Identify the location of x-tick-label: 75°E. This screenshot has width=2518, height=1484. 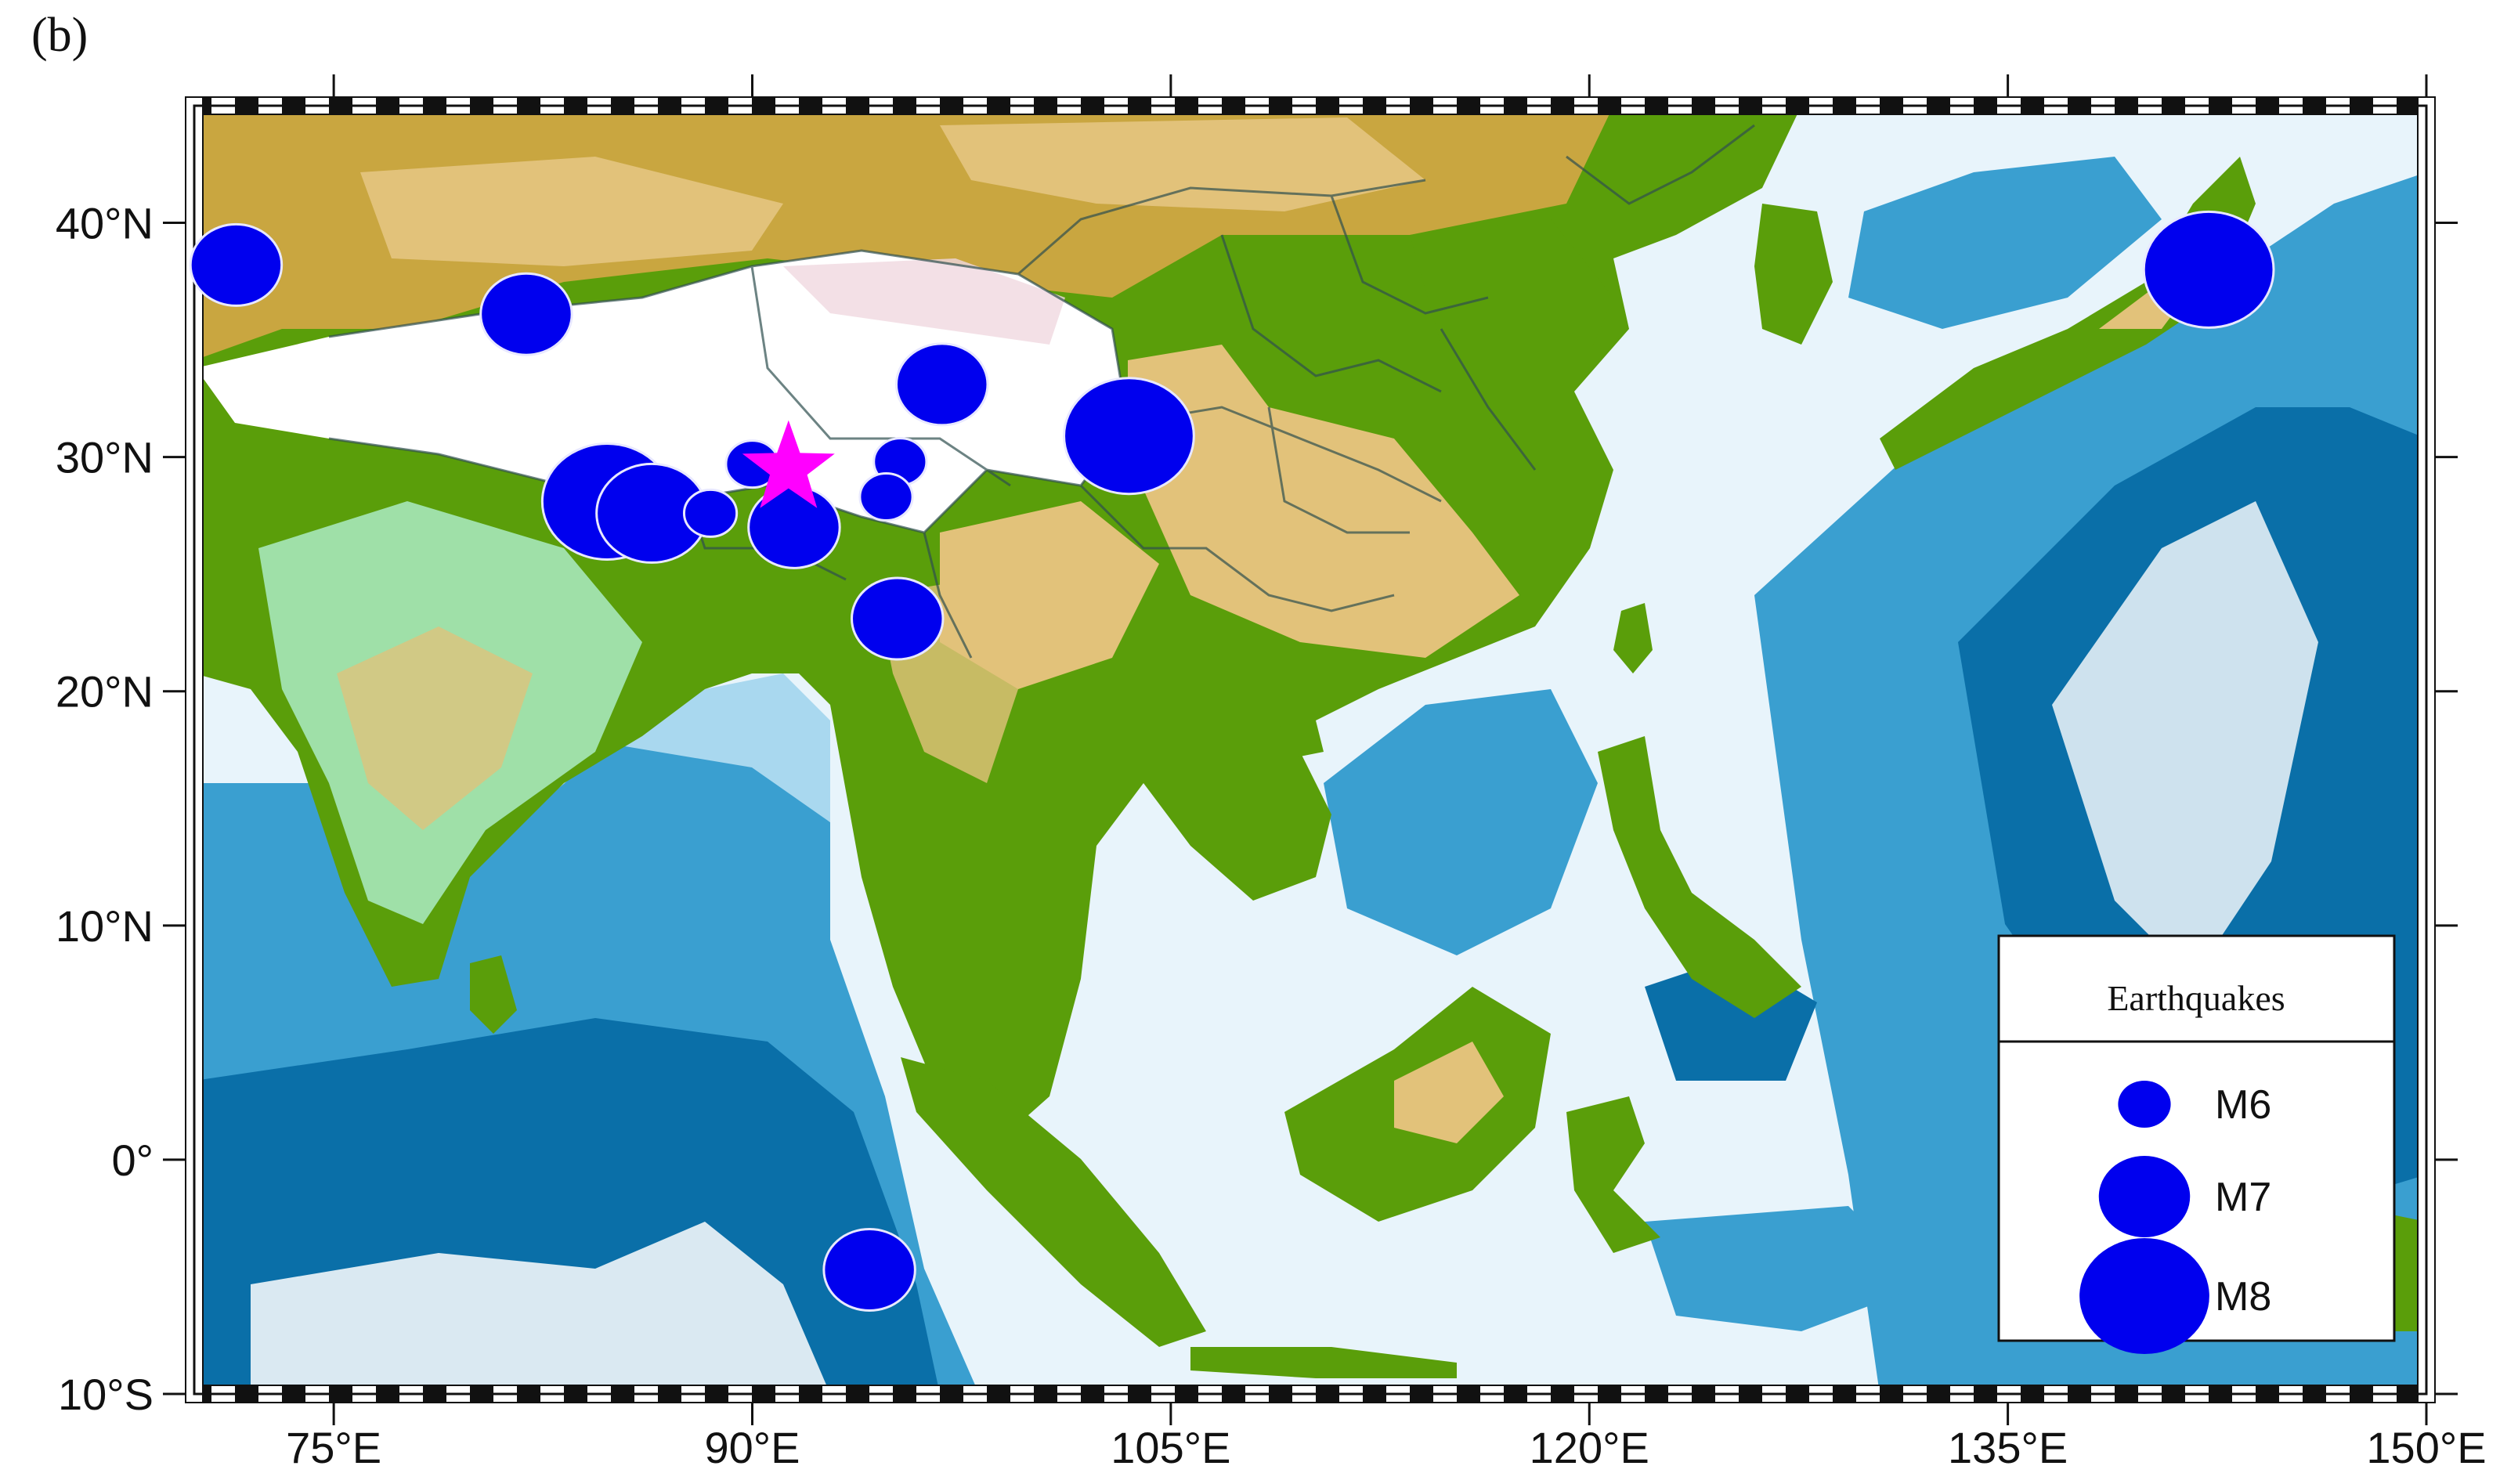
(333, 1447).